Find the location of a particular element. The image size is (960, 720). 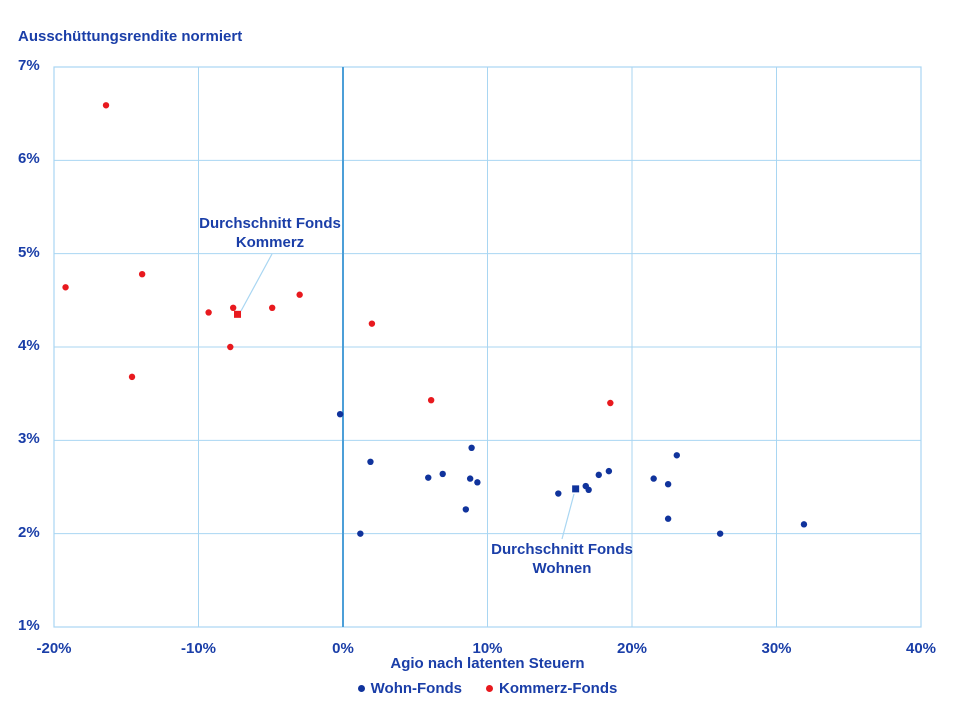

legend-label-kommerz-fonds: Kommerz-Fonds is located at coordinates (558, 688).